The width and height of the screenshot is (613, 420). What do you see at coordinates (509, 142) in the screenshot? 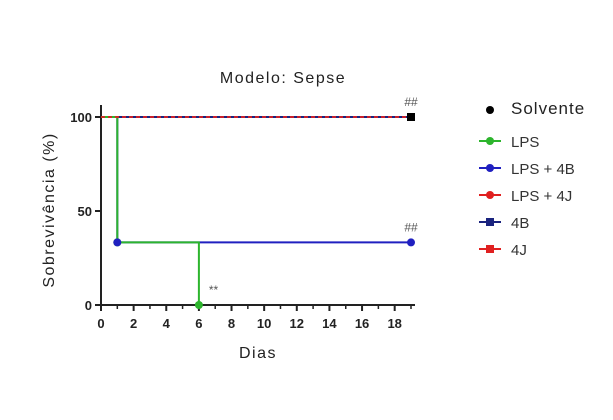
I see `legend-item: LPS` at bounding box center [509, 142].